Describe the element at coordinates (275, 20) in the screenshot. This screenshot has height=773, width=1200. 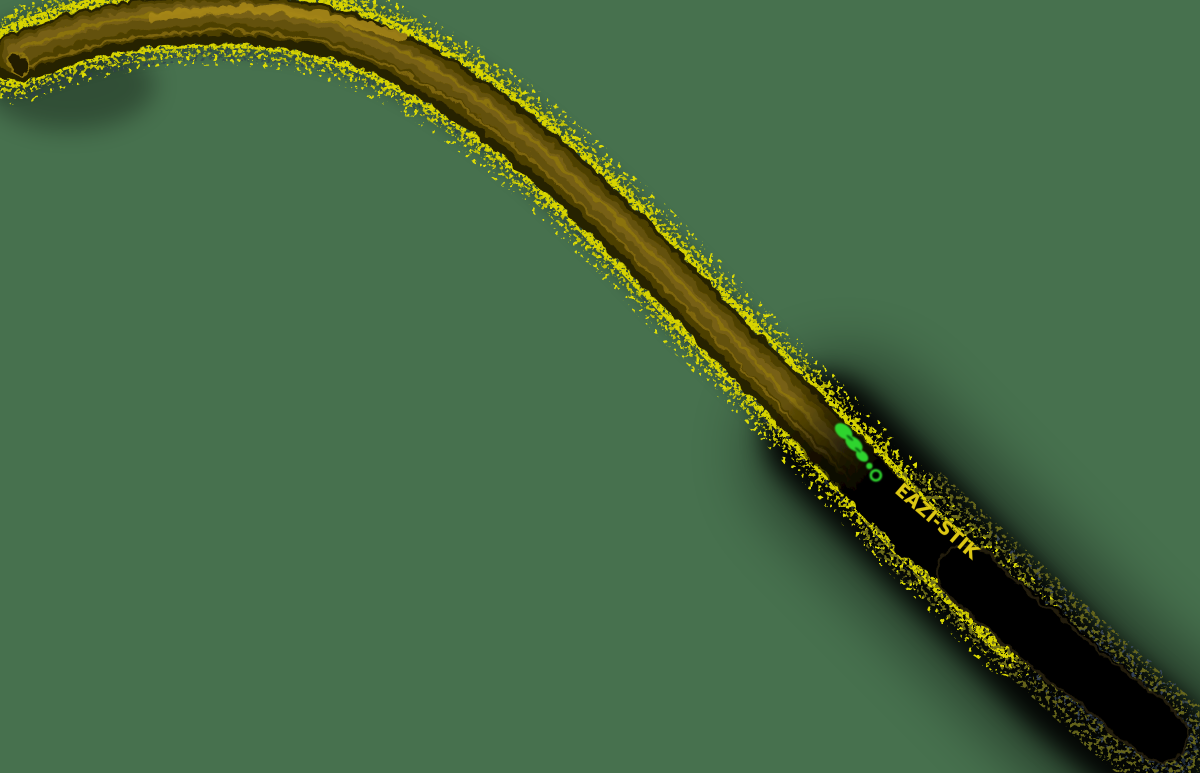
I see `stick-apex-gleam` at that location.